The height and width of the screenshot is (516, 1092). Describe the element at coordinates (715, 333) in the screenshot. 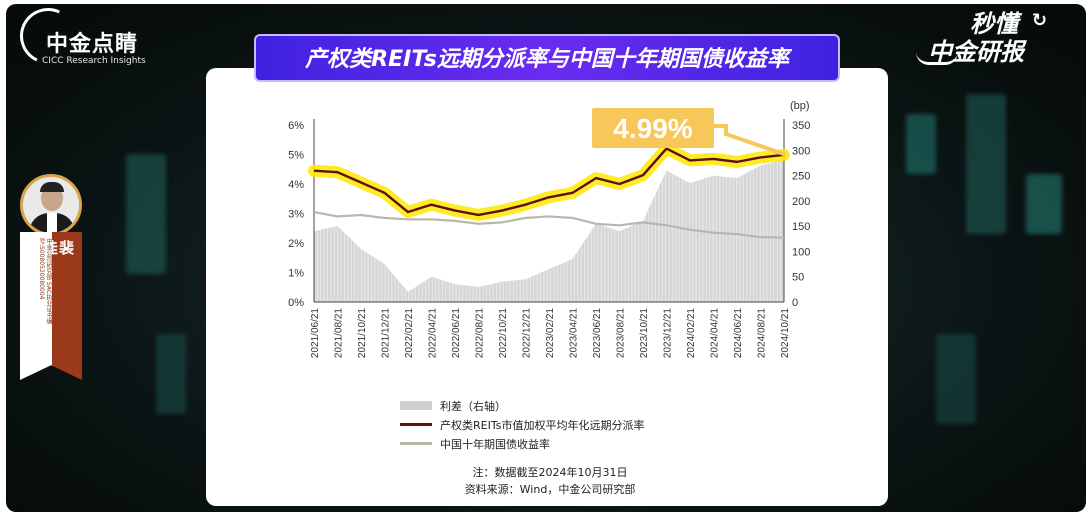

I see `x-tick-label: 2024/04/21` at that location.